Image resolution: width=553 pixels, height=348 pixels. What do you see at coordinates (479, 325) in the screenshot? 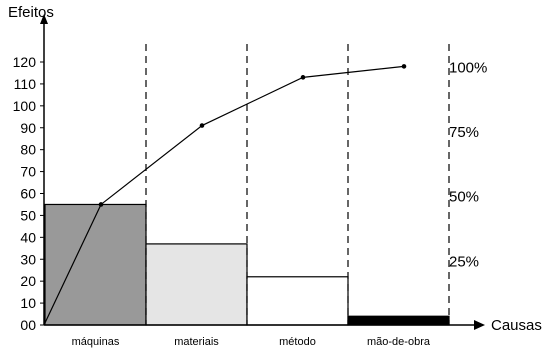
I see `x-axis-arrow` at bounding box center [479, 325].